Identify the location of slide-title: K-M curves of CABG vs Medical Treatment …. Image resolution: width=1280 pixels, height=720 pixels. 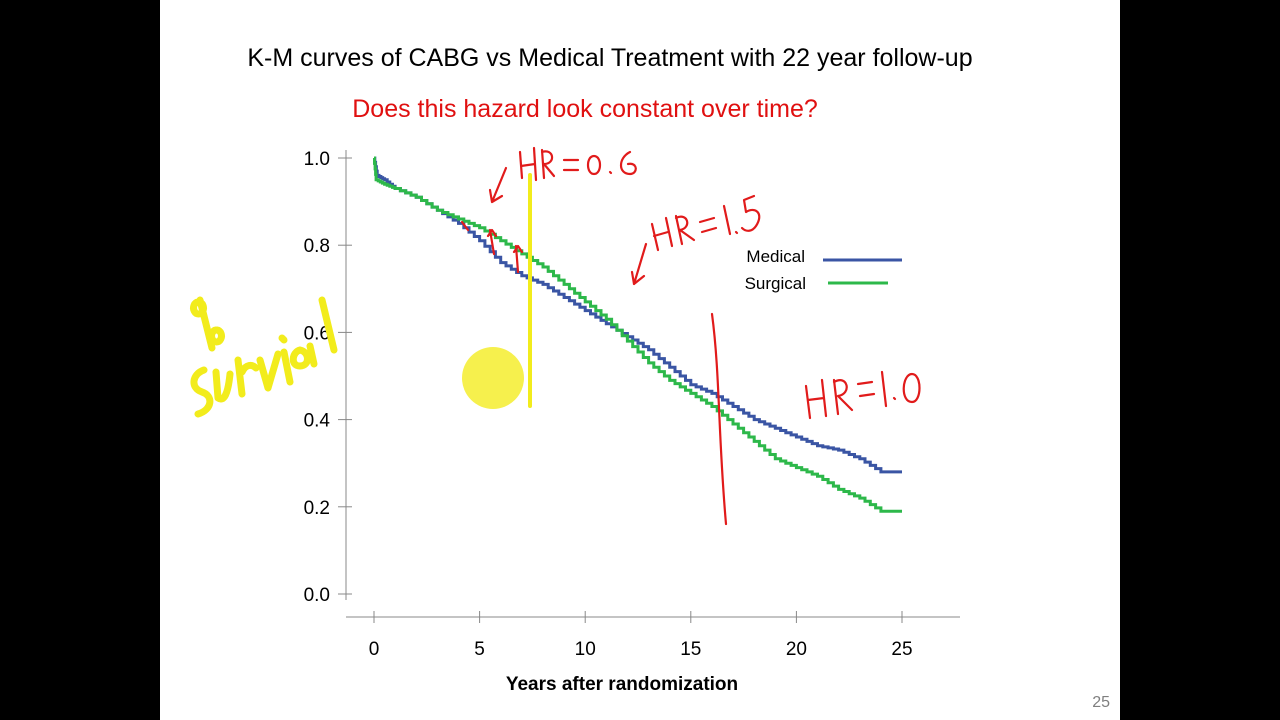
(610, 58).